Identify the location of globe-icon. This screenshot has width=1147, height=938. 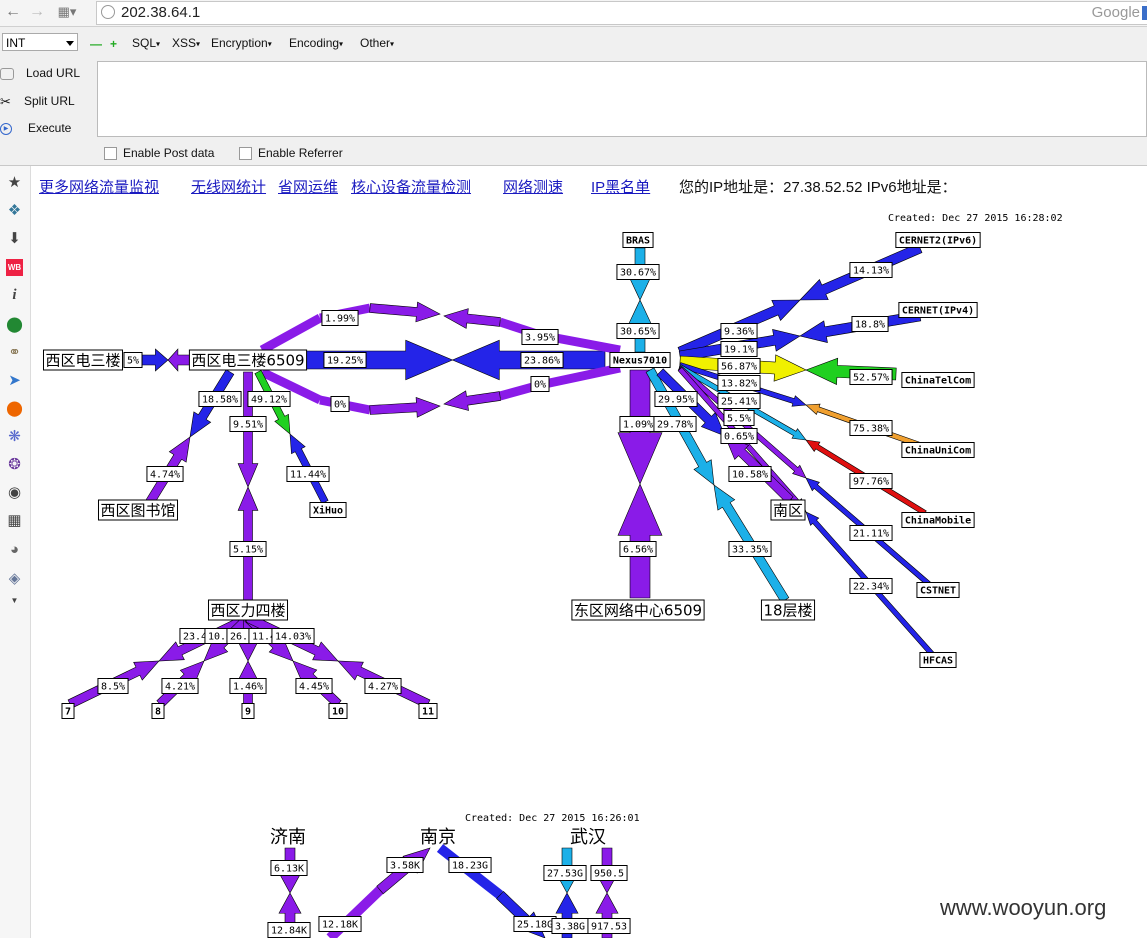
(108, 12).